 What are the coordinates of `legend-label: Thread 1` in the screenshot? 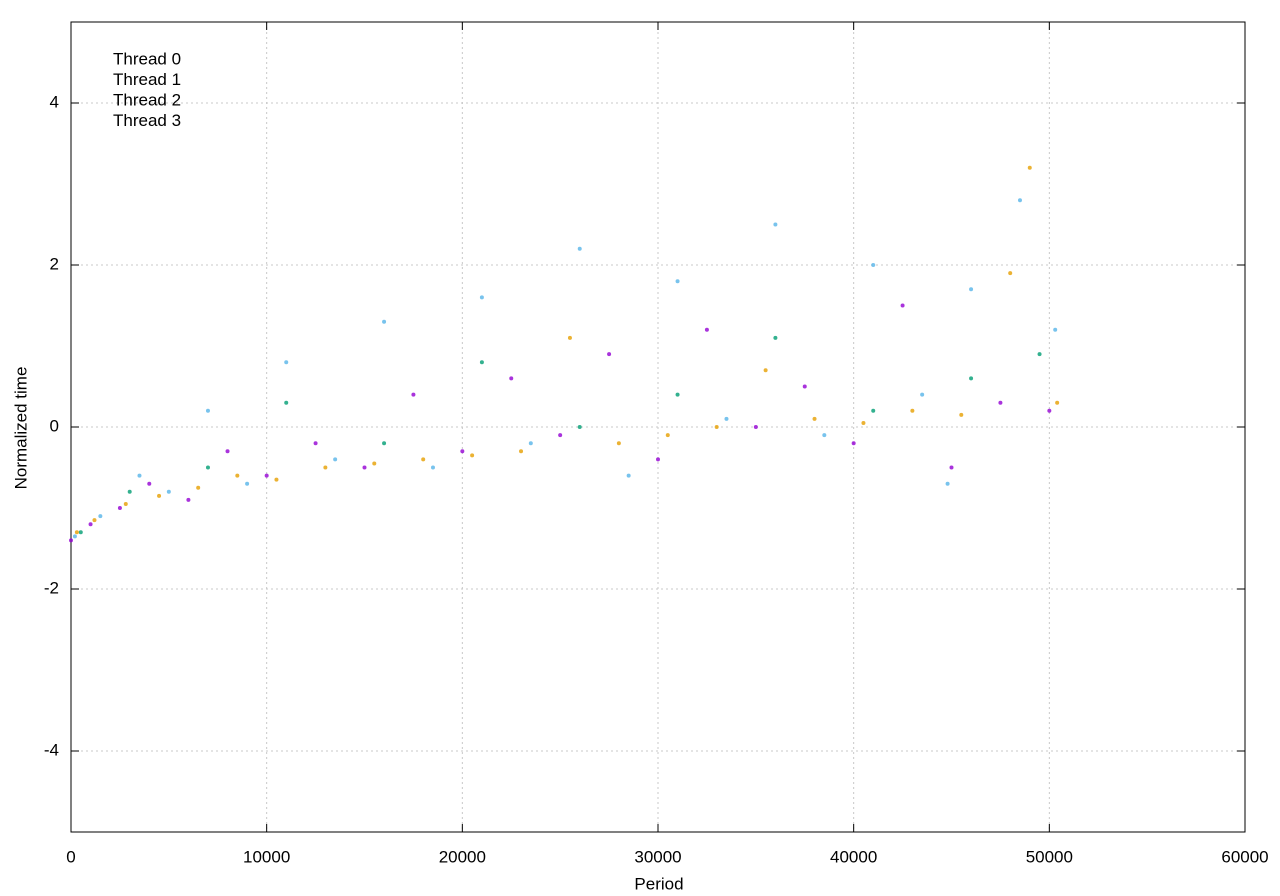 It's located at (147, 79).